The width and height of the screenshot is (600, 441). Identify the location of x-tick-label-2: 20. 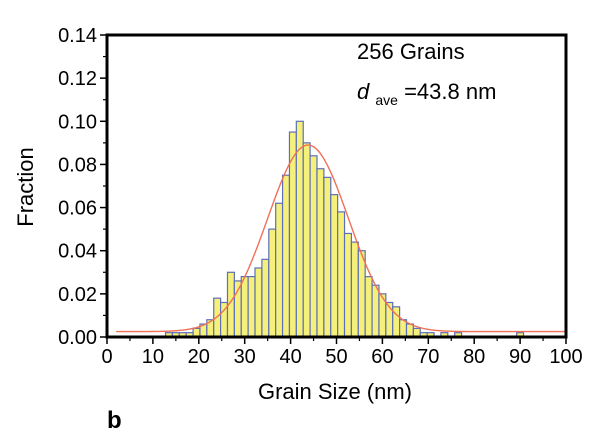
(199, 357).